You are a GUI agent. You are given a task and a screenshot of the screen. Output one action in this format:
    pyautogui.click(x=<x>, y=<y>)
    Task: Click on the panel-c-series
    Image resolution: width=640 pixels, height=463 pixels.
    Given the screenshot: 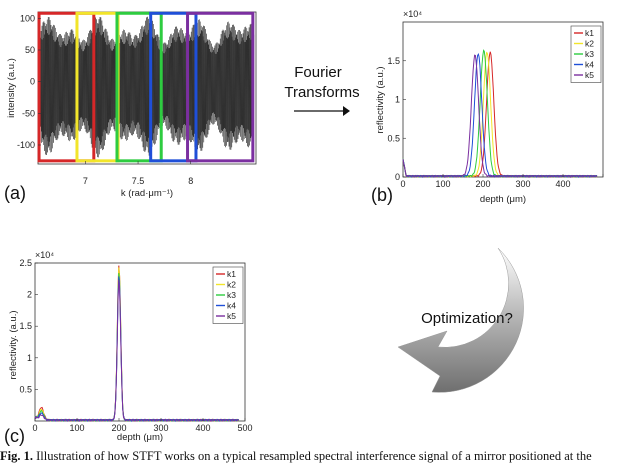 What is the action you would take?
    pyautogui.click(x=137, y=343)
    